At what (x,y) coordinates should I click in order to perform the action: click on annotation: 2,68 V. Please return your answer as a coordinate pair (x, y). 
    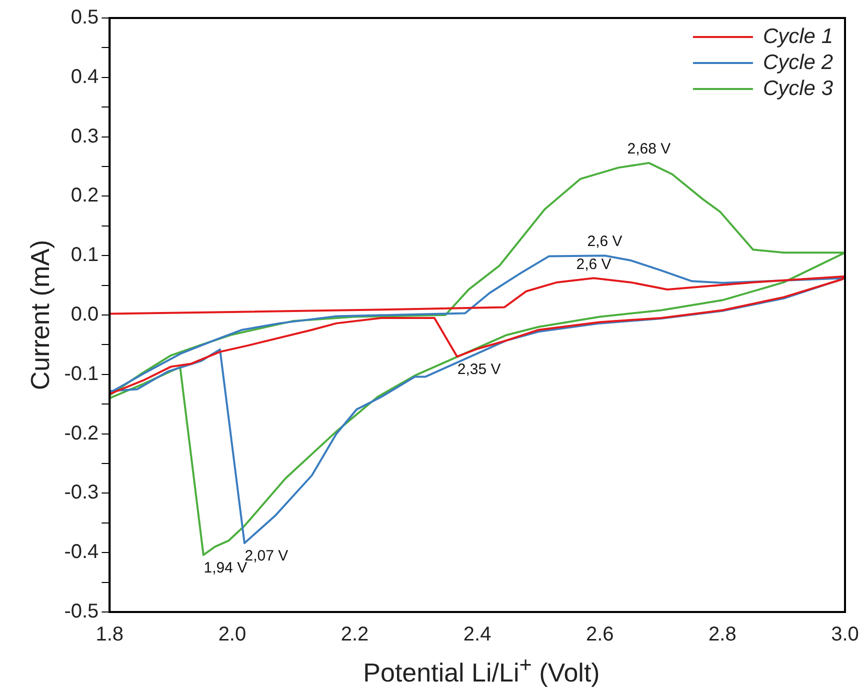
    Looking at the image, I should click on (649, 149).